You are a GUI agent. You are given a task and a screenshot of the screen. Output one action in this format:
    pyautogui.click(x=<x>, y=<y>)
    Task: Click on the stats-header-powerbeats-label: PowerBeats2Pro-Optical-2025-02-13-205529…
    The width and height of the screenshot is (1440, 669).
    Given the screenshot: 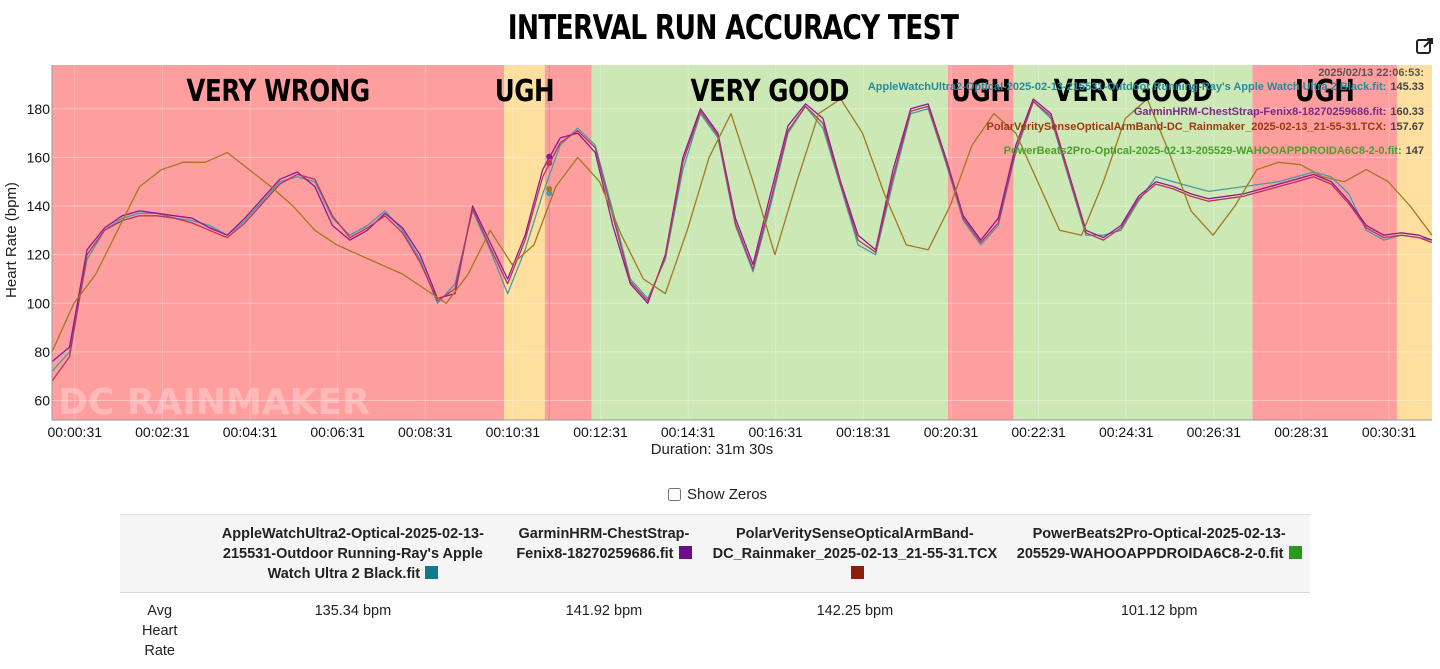 What is the action you would take?
    pyautogui.click(x=1151, y=544)
    